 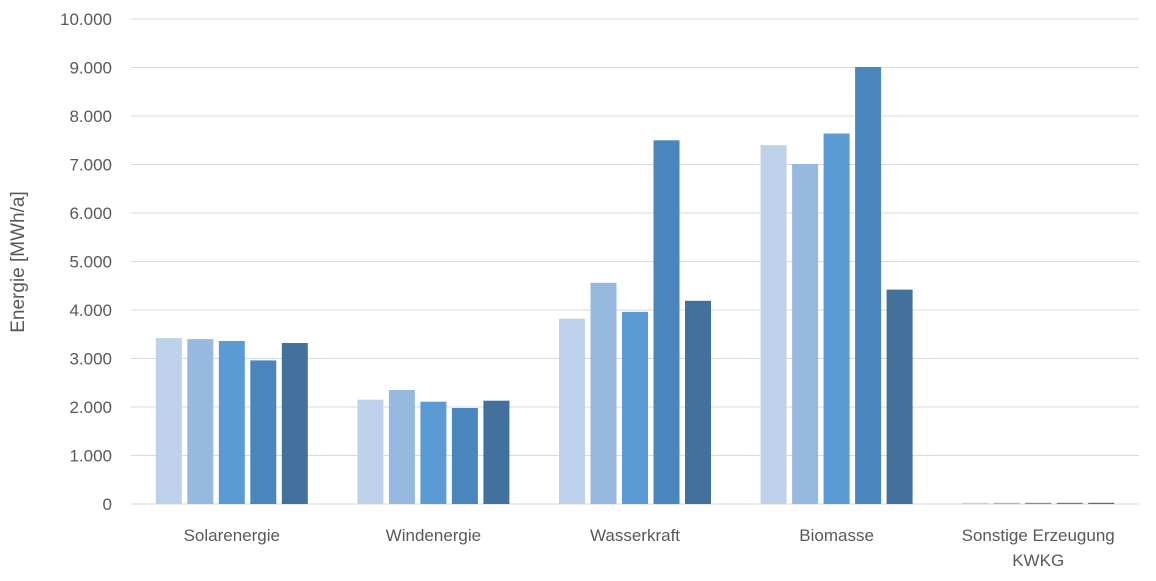 I want to click on y-tick-label: 5.000, so click(x=90, y=262).